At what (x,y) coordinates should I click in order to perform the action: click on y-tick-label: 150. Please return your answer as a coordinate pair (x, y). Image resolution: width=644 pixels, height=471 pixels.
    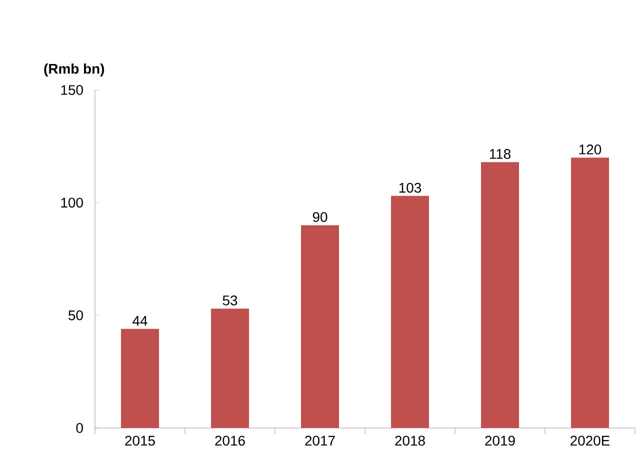
    Looking at the image, I should click on (72, 90).